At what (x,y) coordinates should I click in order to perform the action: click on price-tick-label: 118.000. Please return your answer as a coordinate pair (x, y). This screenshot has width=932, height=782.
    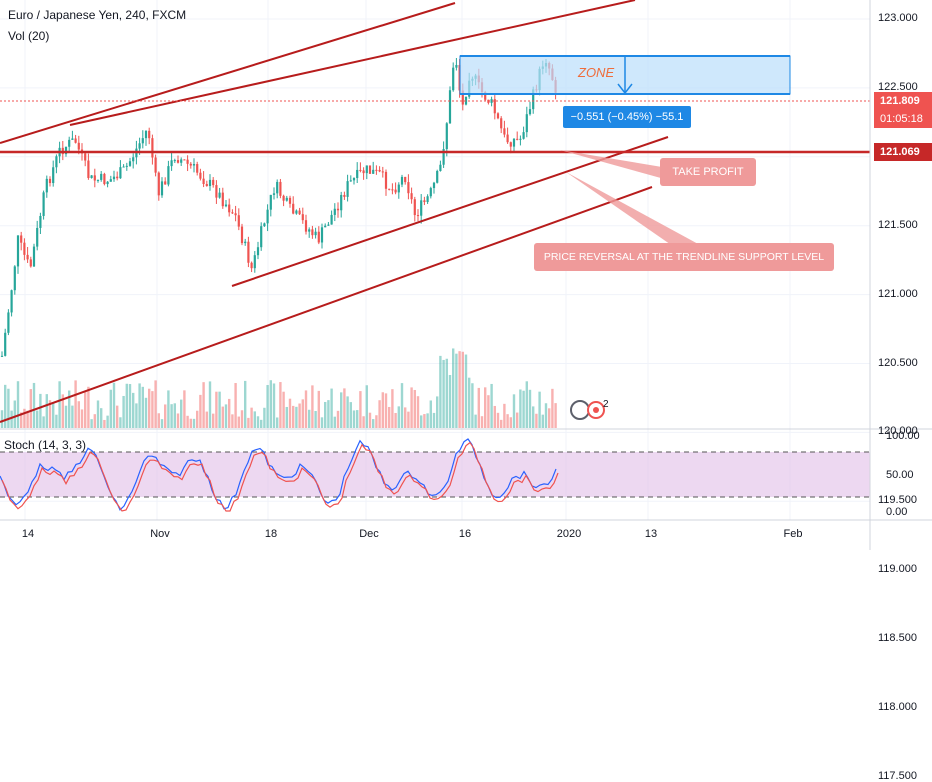
    Looking at the image, I should click on (897, 707).